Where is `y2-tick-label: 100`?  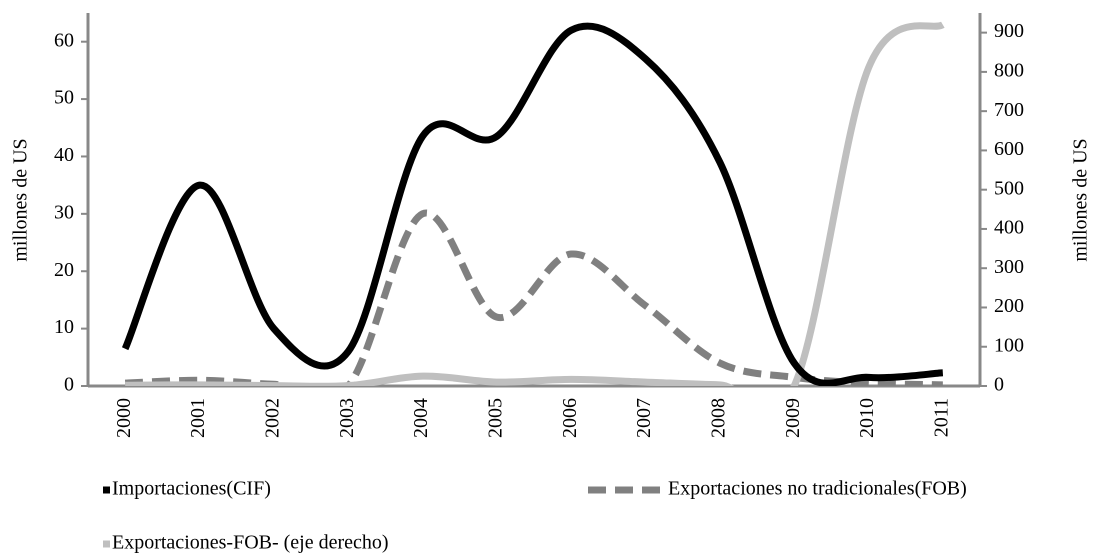
y2-tick-label: 100 is located at coordinates (1009, 345).